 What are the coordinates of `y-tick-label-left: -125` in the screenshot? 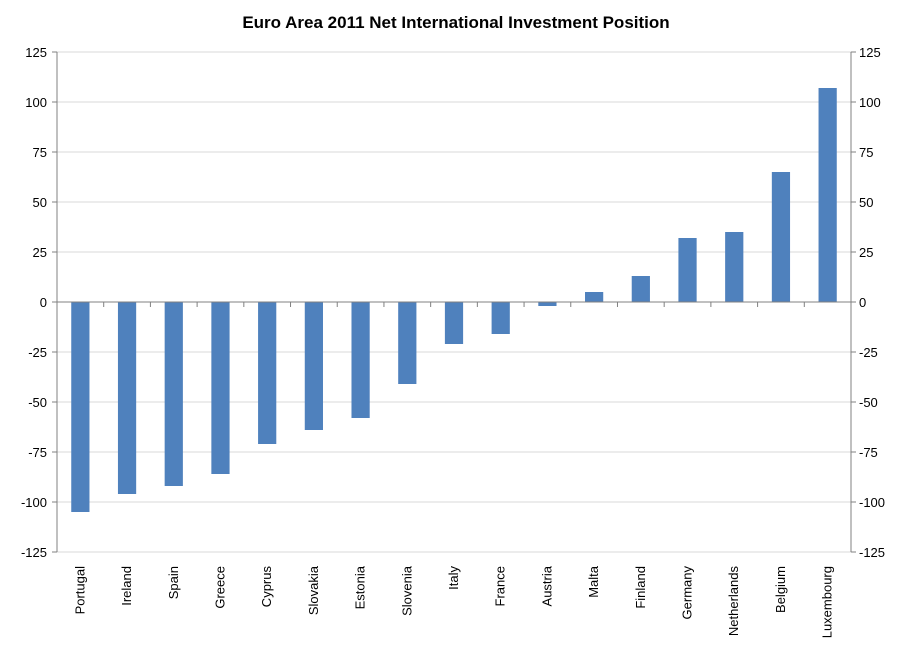 It's located at (34, 552).